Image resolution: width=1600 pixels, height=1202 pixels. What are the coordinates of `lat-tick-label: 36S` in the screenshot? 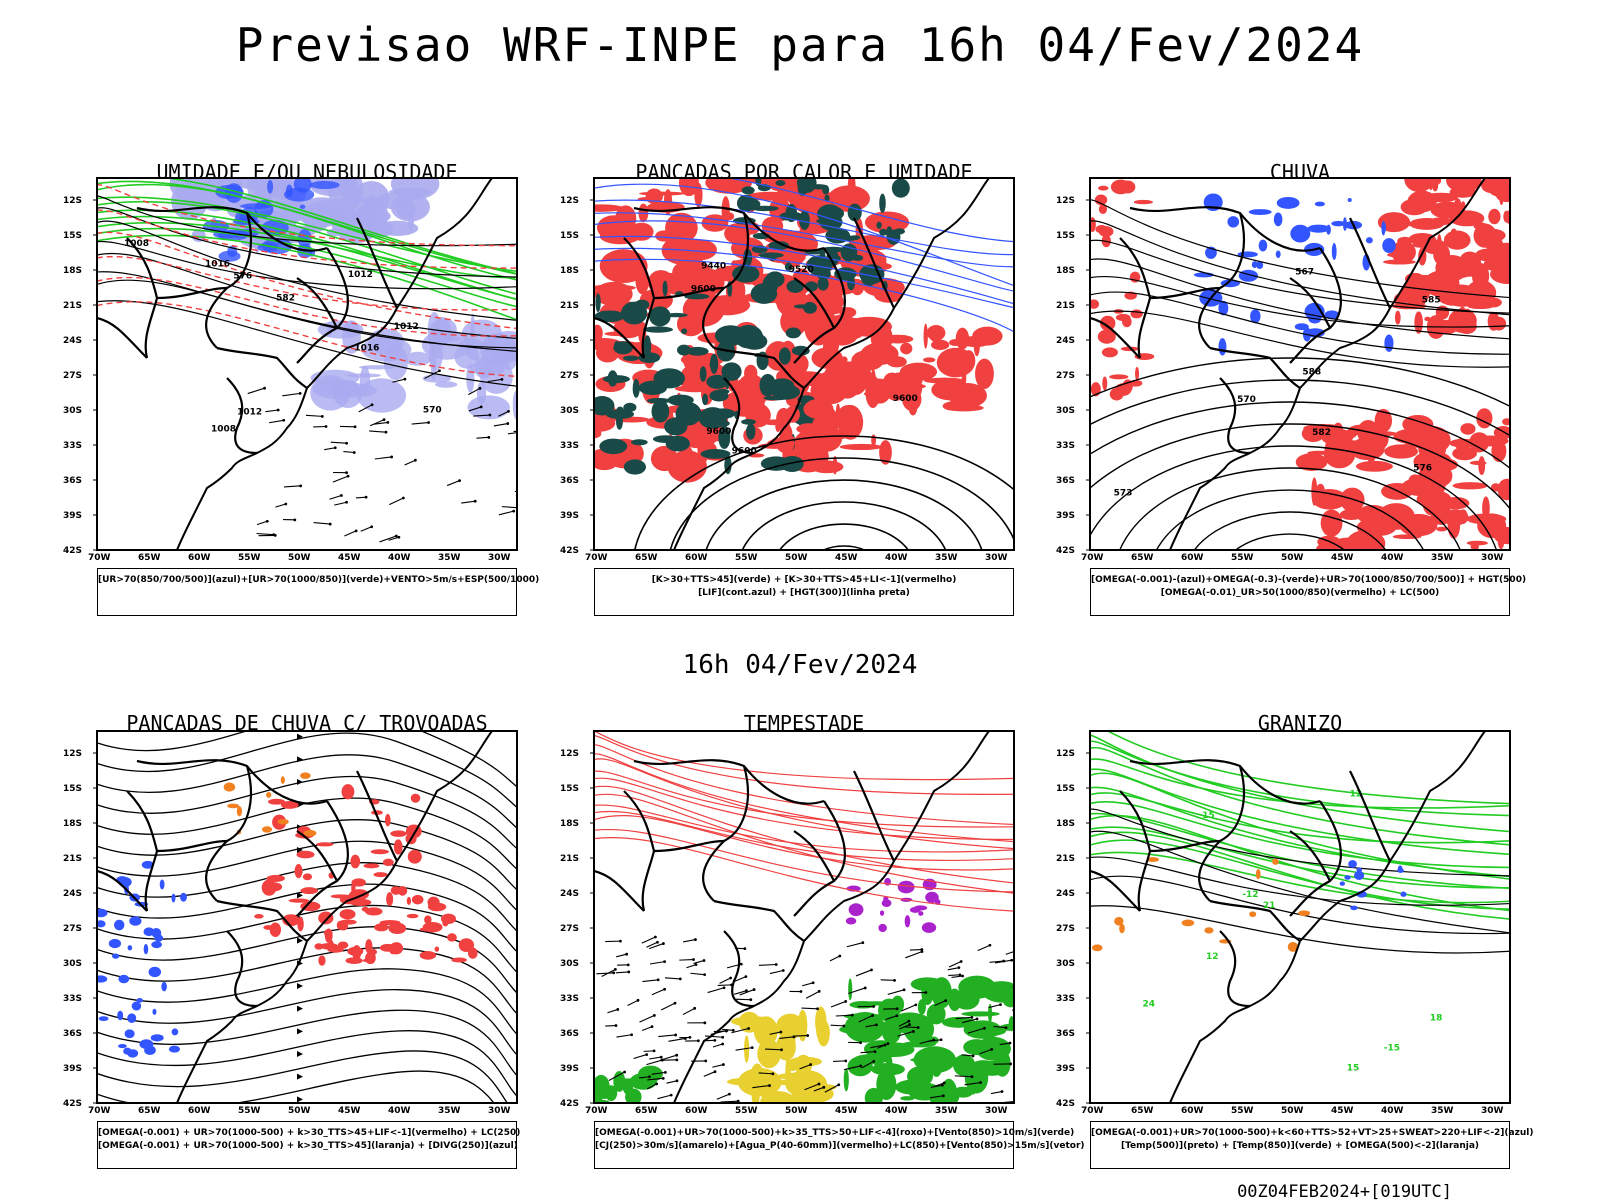 It's located at (569, 1034).